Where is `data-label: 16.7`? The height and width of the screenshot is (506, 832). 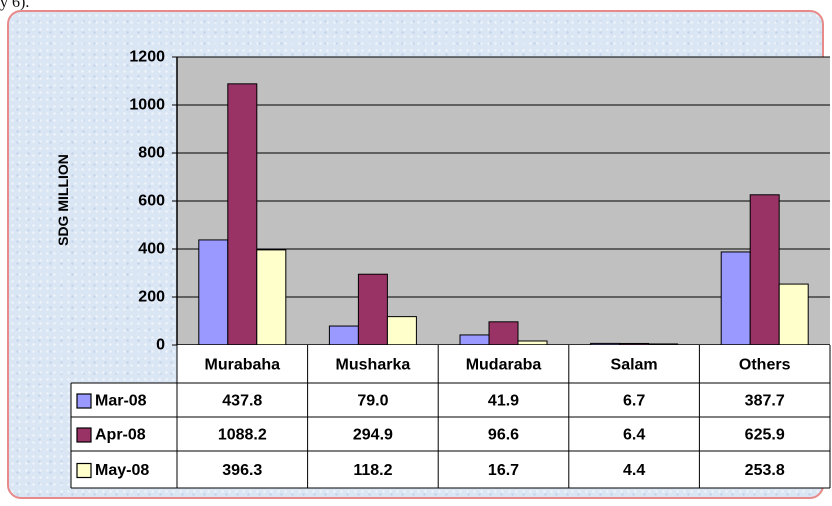
data-label: 16.7 is located at coordinates (503, 470).